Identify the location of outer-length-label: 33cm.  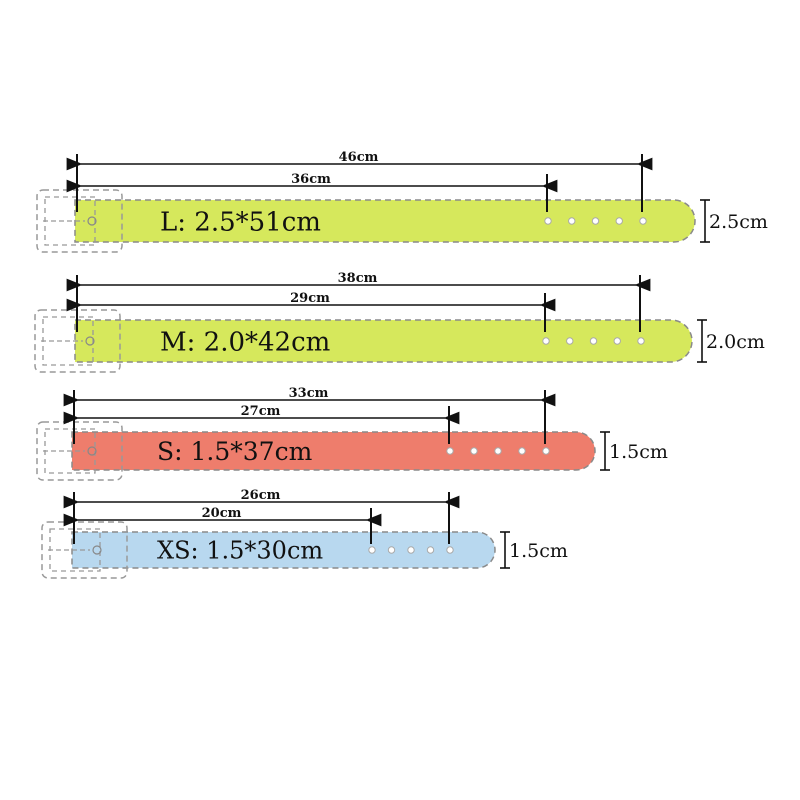
(309, 393).